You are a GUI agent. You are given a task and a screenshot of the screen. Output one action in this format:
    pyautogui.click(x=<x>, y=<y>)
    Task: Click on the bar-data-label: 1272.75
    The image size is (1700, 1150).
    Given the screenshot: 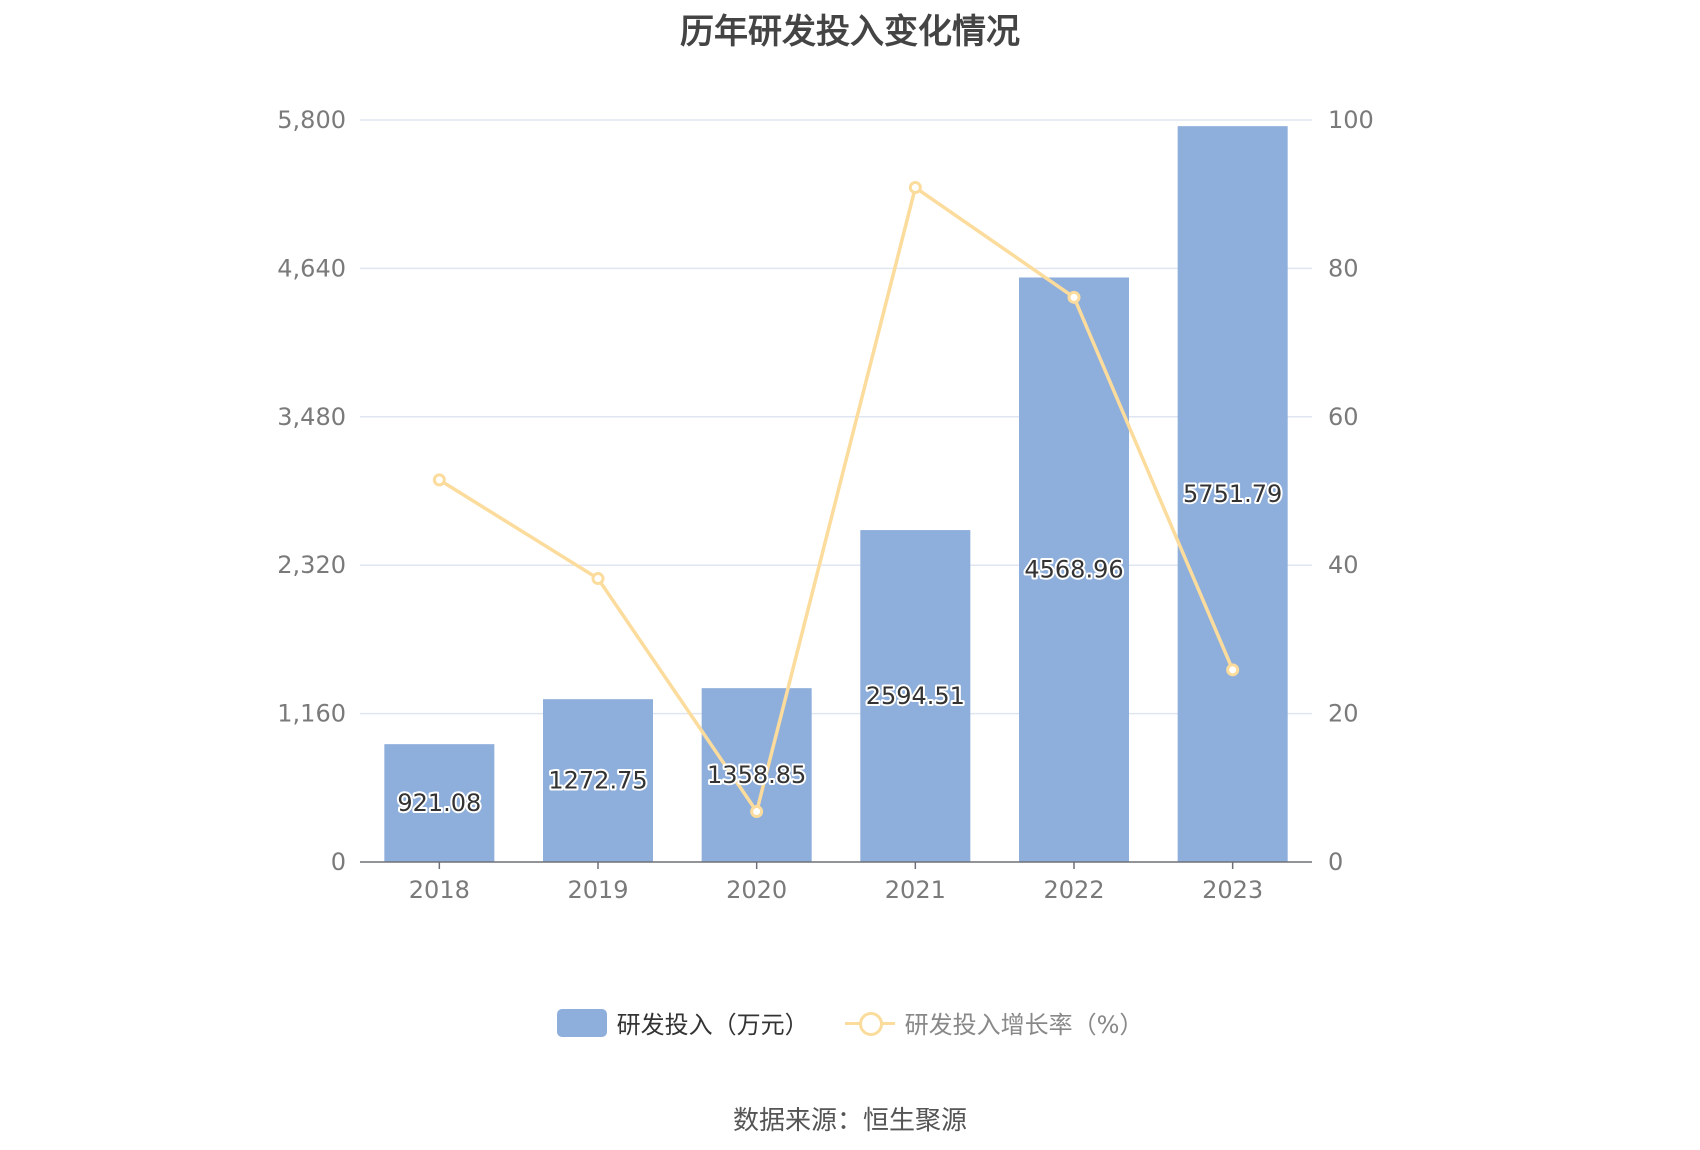 What is the action you would take?
    pyautogui.click(x=597, y=781)
    